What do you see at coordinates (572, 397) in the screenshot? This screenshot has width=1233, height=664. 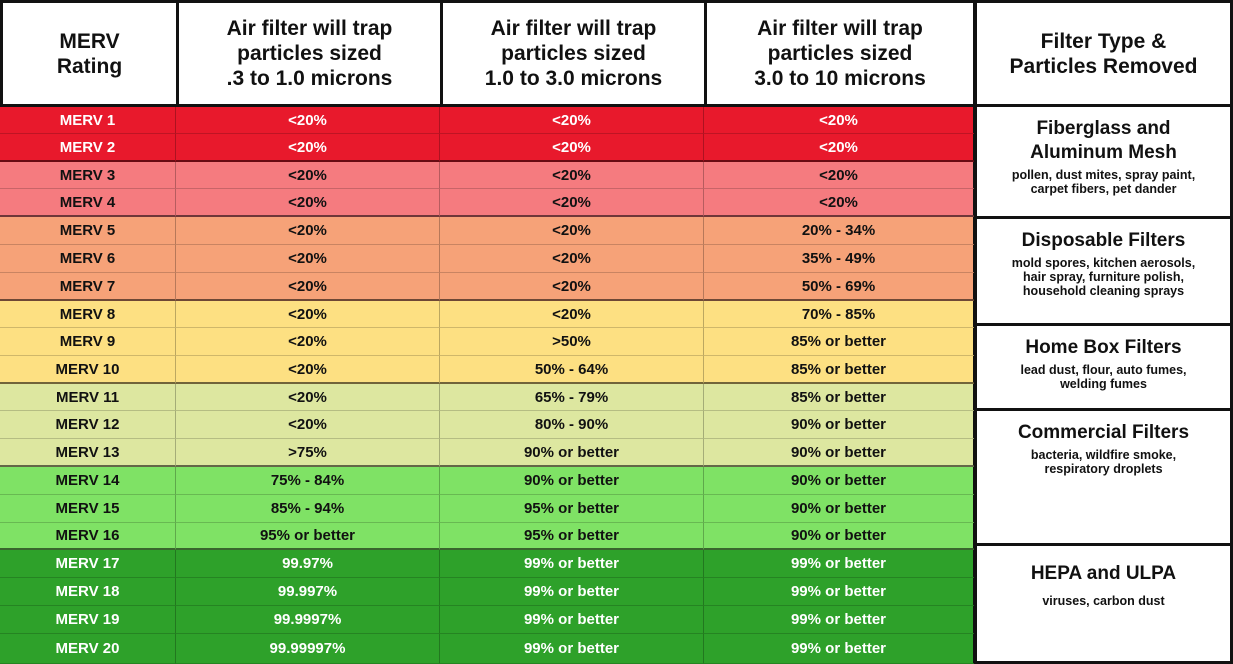 I see `efficiency-1-3-cell: 65% - 79%` at bounding box center [572, 397].